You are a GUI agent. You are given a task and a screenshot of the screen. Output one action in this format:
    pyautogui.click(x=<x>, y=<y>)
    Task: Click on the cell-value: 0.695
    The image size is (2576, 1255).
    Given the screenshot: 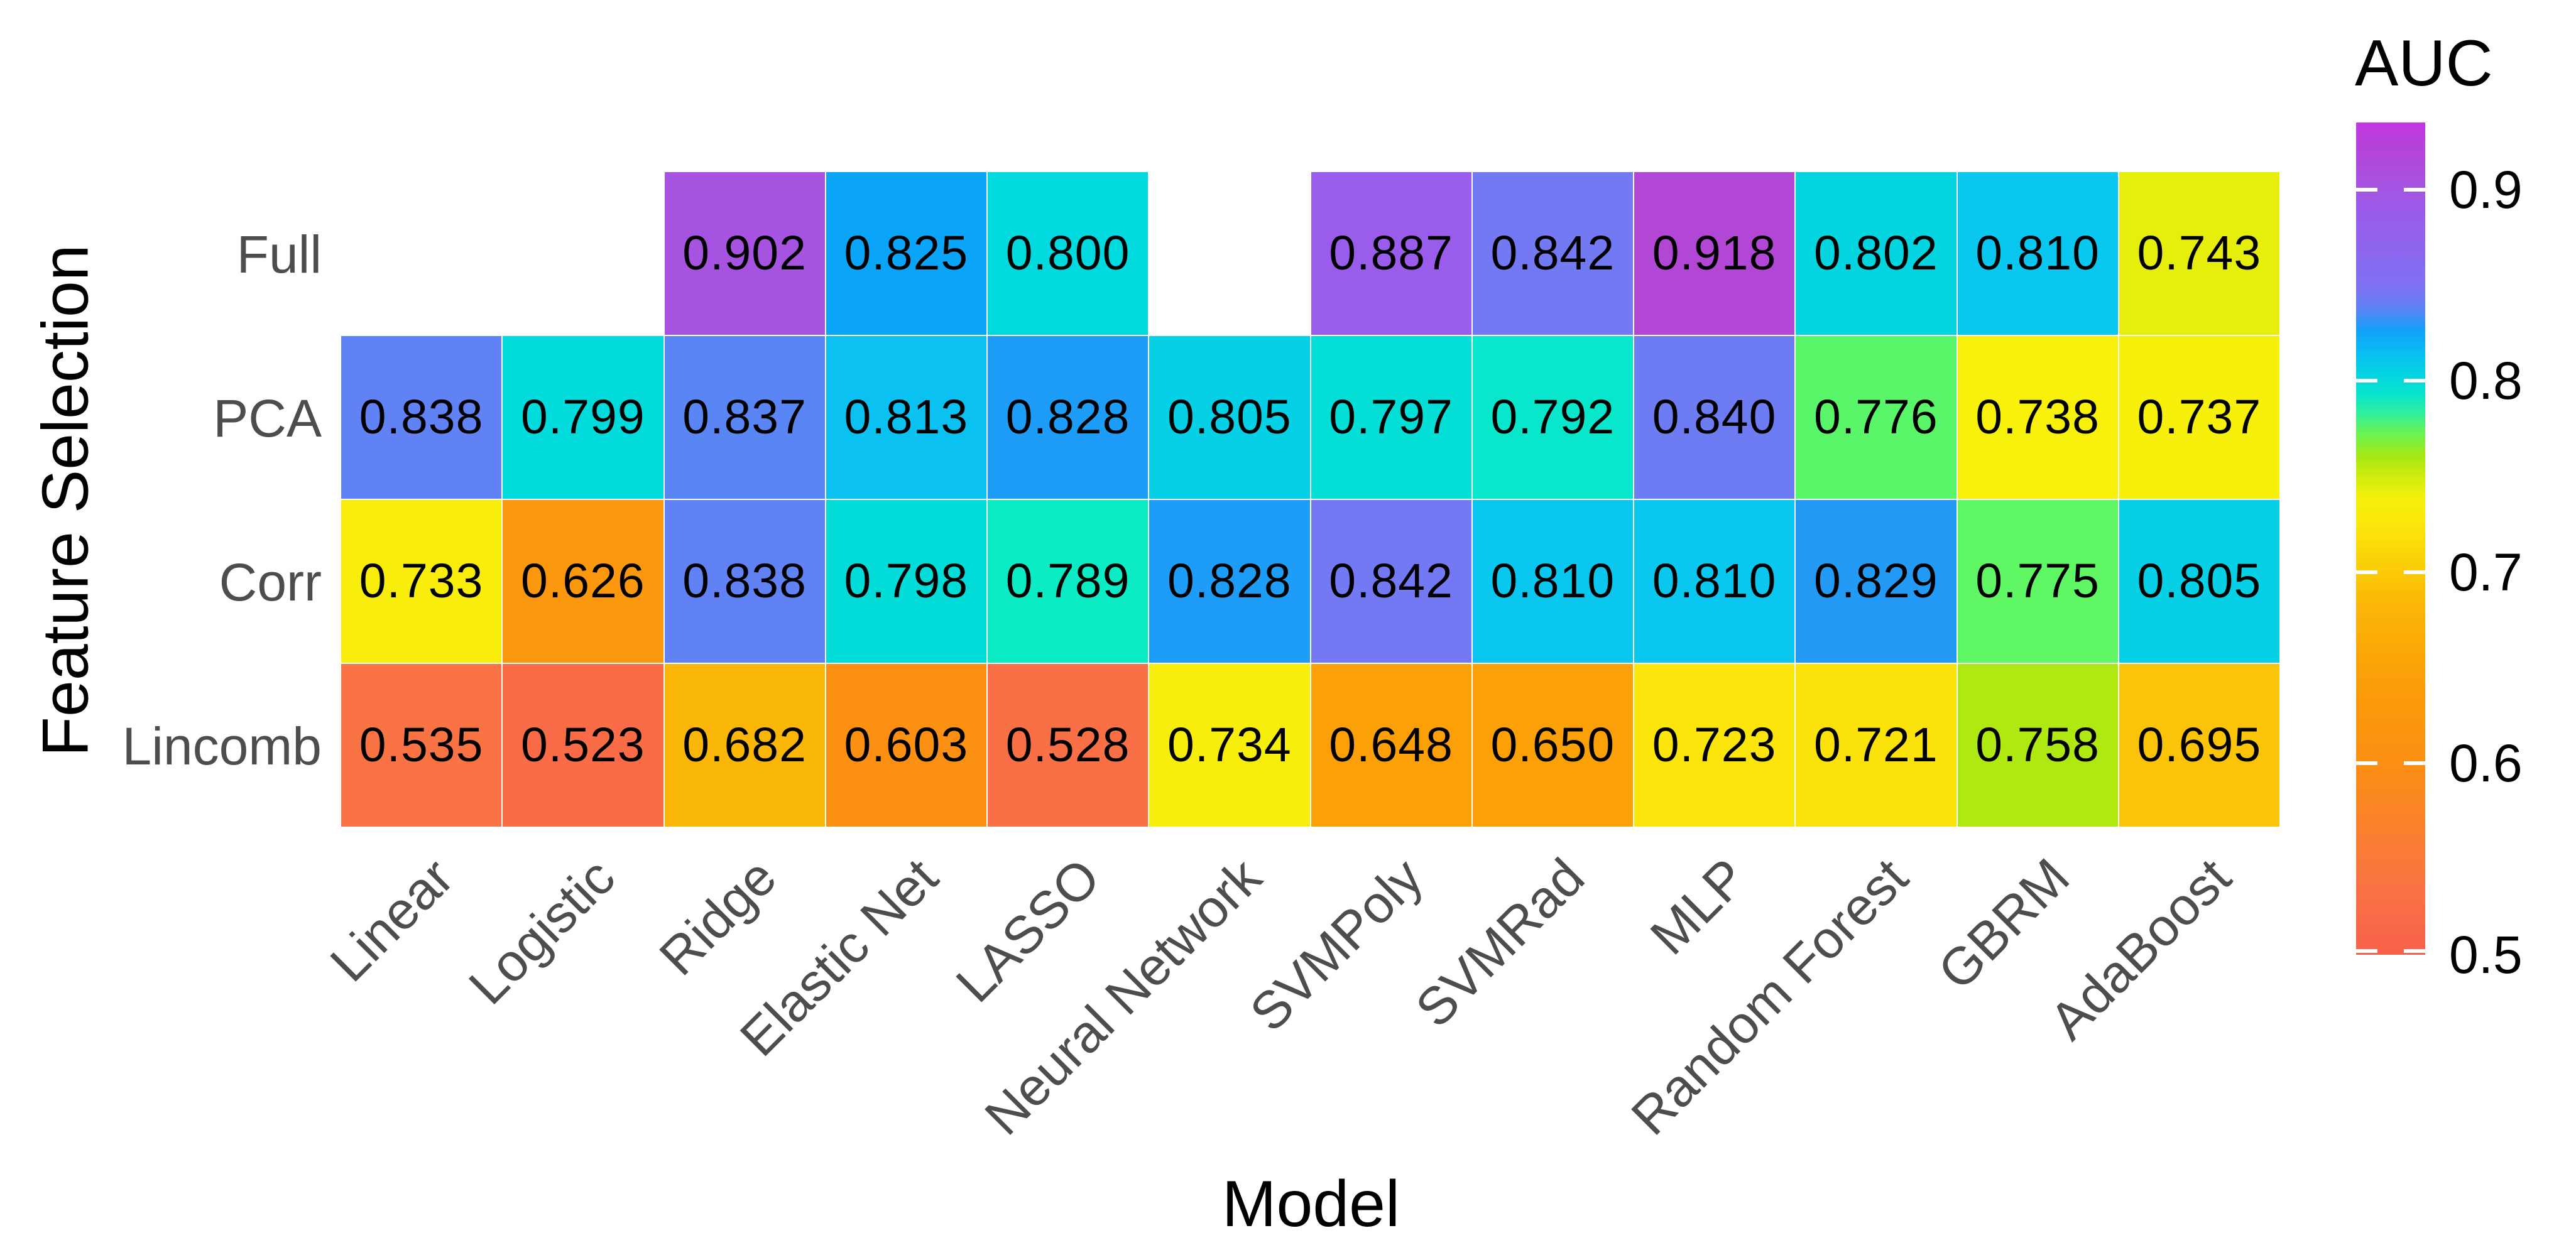 What is the action you would take?
    pyautogui.click(x=2199, y=745)
    